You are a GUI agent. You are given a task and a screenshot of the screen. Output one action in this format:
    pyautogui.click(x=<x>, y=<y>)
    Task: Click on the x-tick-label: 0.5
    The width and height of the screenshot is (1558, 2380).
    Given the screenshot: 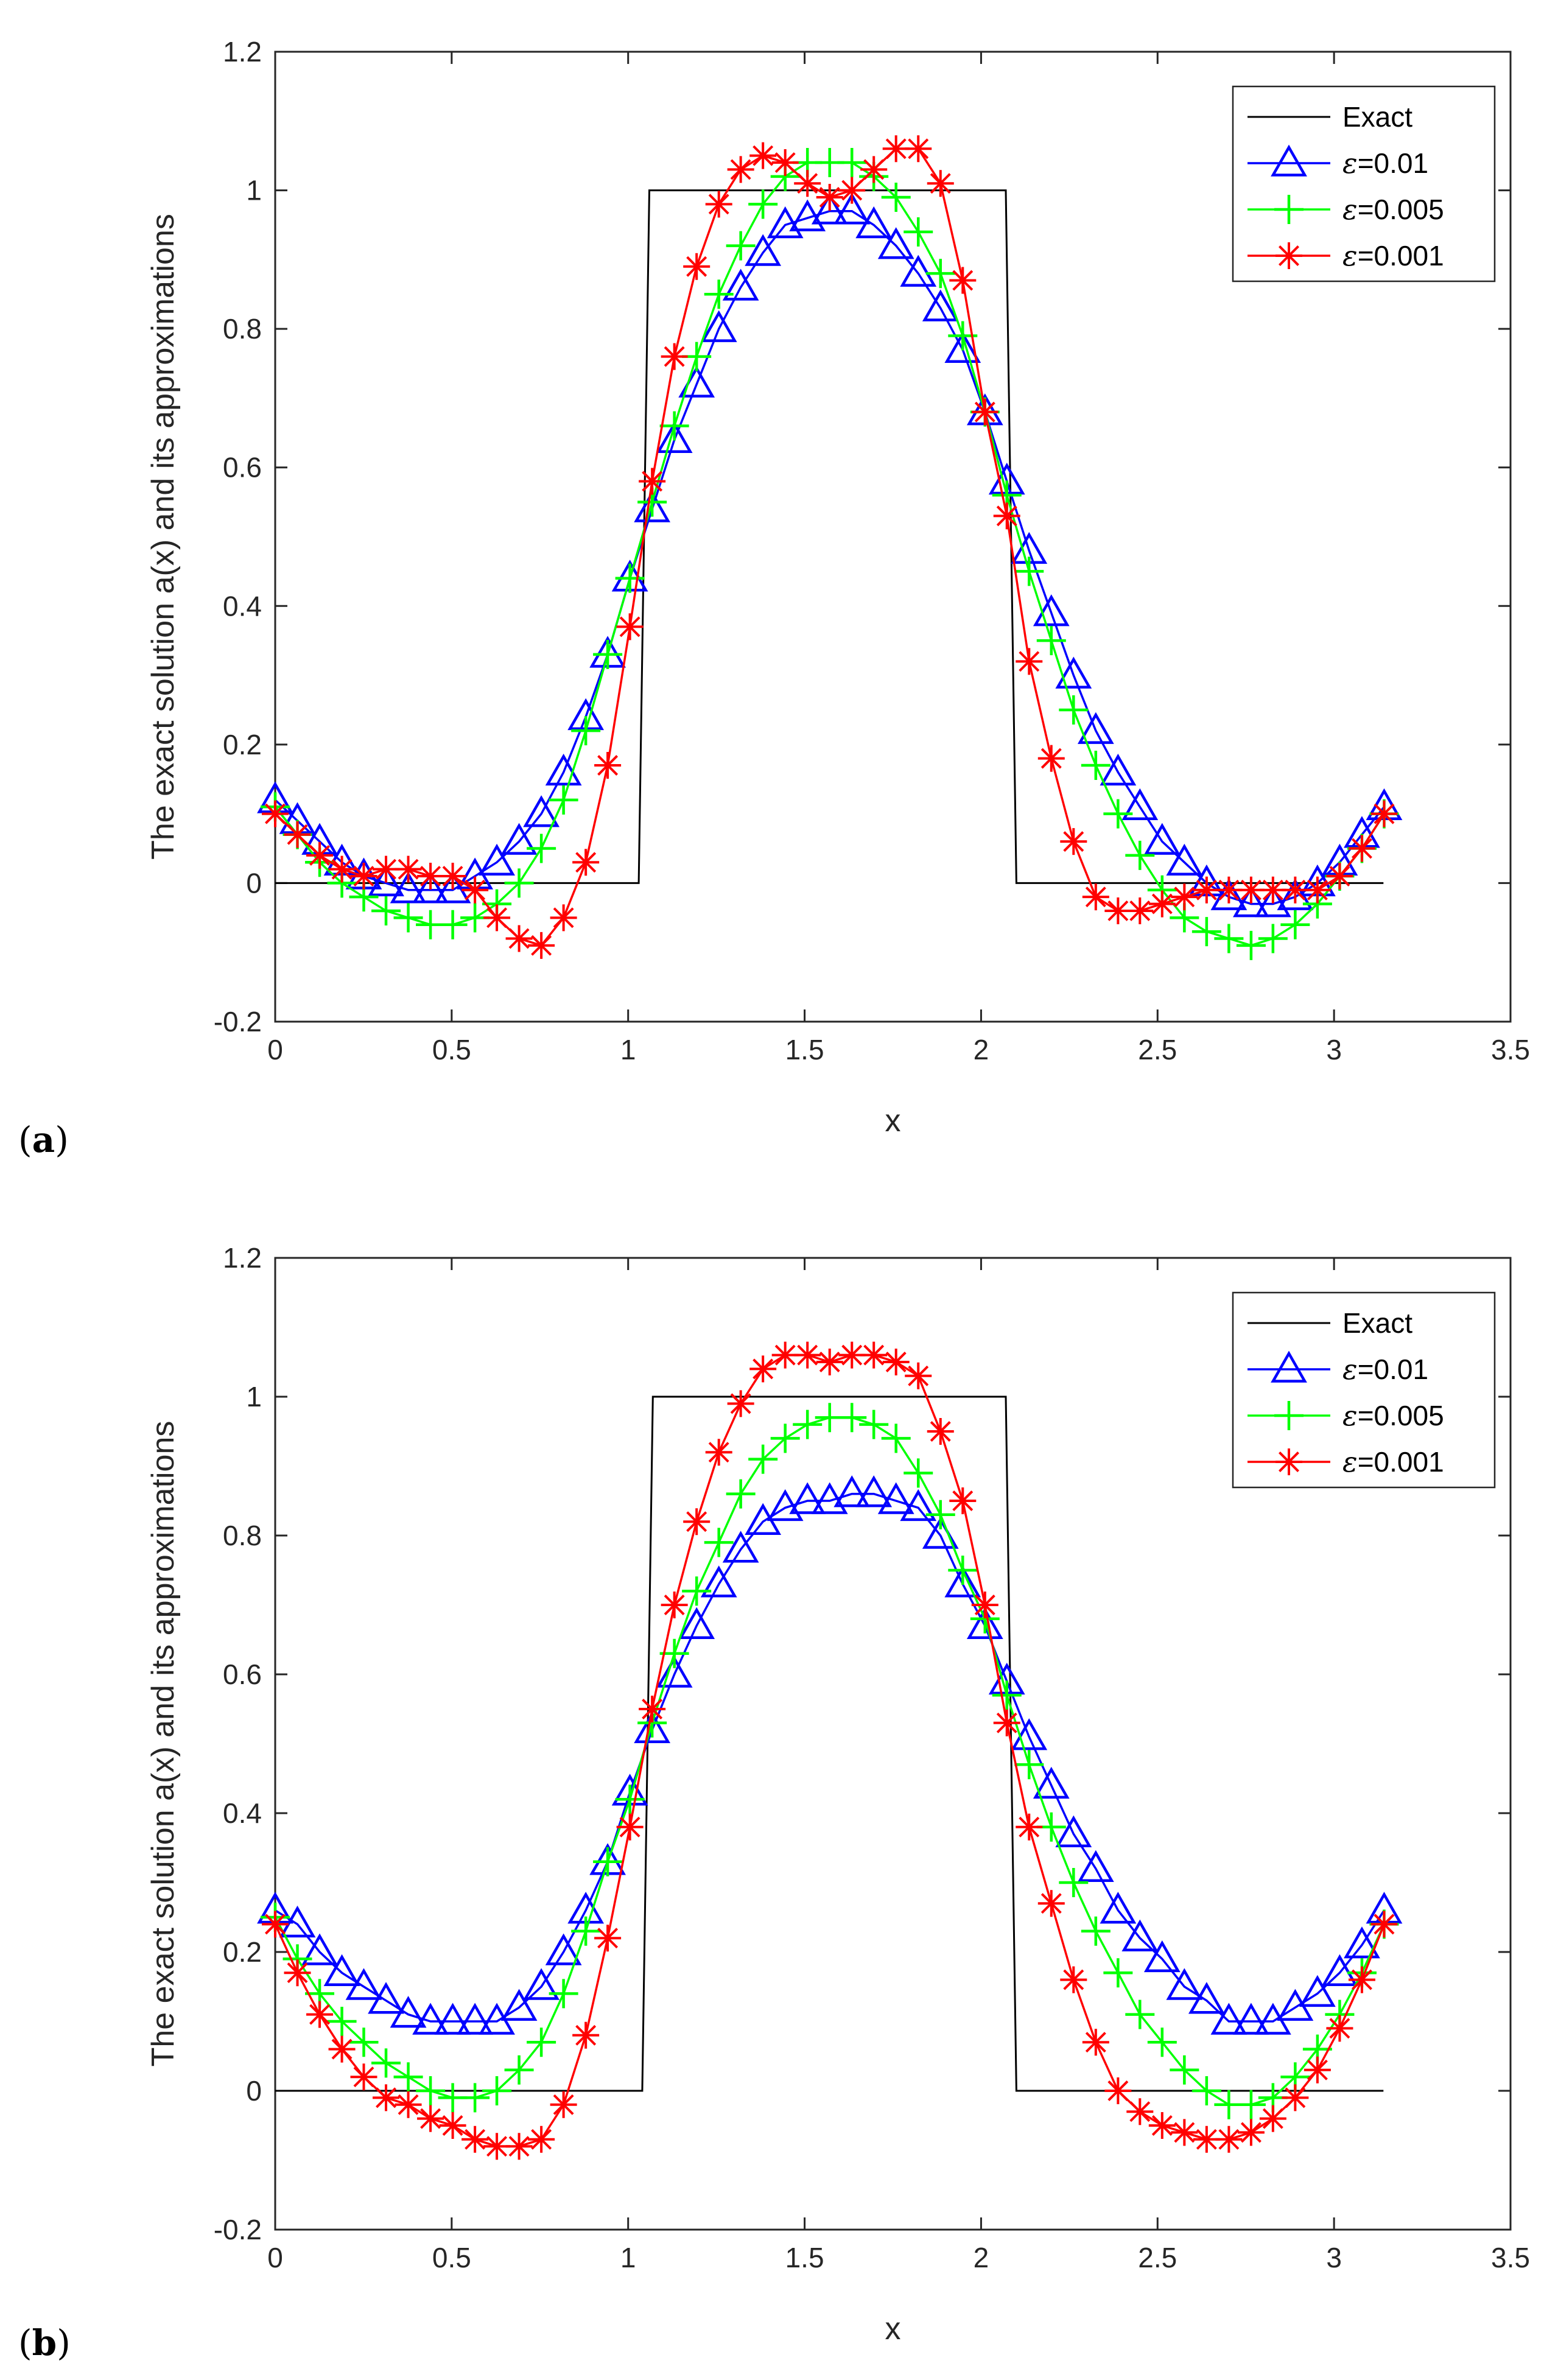 What is the action you would take?
    pyautogui.click(x=451, y=2257)
    